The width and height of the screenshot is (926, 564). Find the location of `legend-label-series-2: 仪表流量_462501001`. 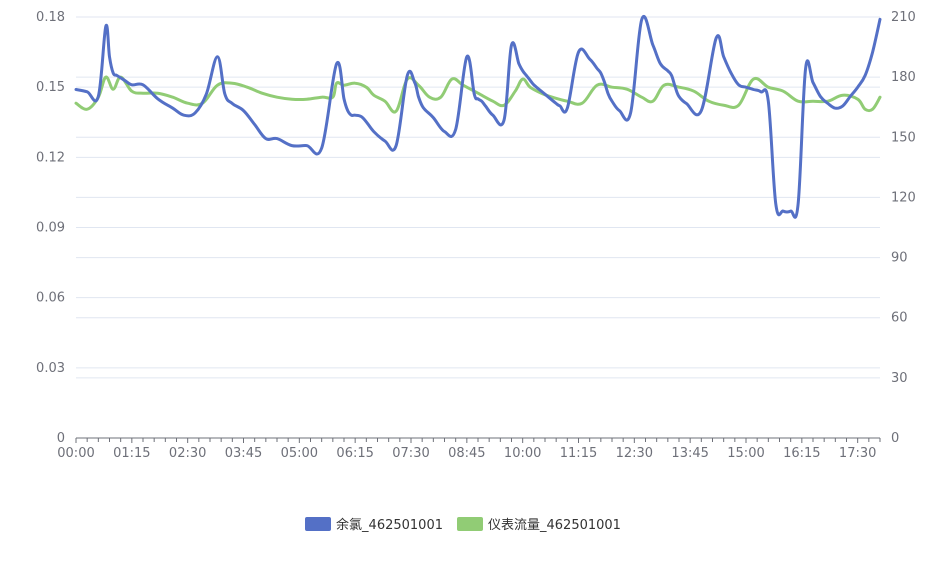

legend-label-series-2: 仪表流量_462501001 is located at coordinates (554, 525).